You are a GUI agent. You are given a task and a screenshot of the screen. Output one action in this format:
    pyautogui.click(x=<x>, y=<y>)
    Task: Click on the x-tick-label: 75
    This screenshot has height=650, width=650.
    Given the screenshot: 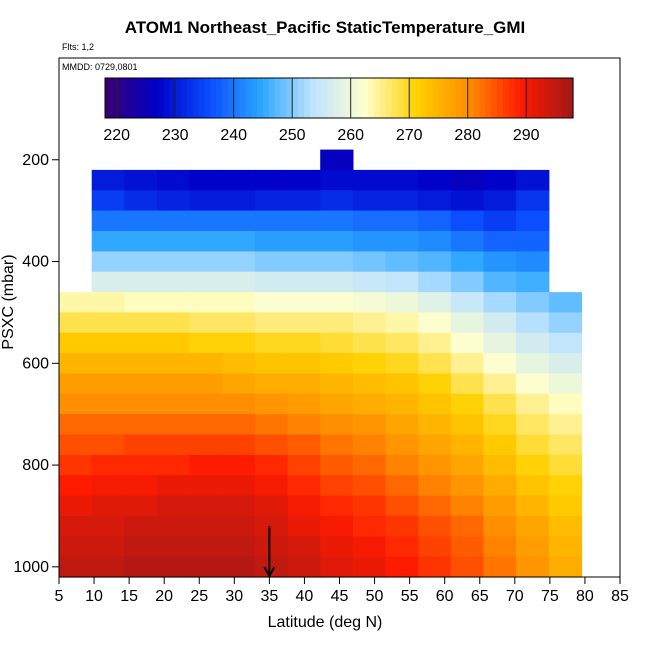 What is the action you would take?
    pyautogui.click(x=550, y=596)
    